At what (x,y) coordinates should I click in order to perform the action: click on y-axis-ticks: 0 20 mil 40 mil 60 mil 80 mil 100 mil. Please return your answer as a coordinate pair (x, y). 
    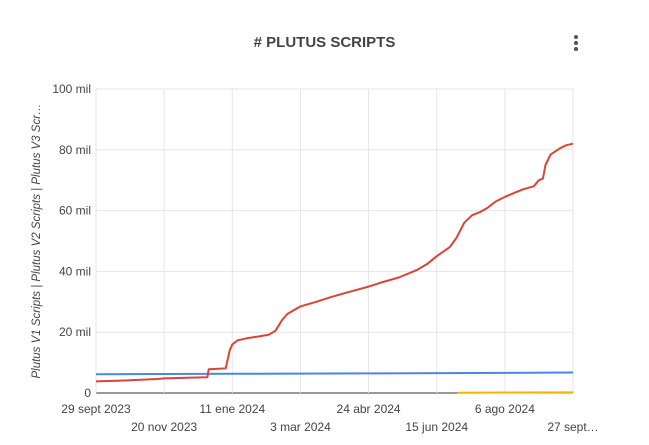
    Looking at the image, I should click on (71, 241).